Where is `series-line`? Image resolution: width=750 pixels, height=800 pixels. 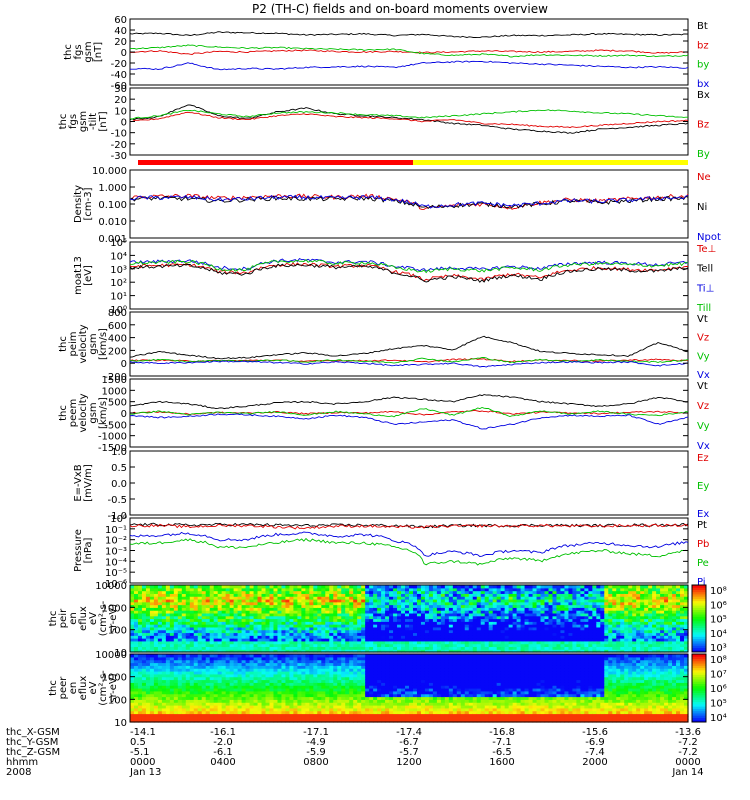
series-line is located at coordinates (409, 526).